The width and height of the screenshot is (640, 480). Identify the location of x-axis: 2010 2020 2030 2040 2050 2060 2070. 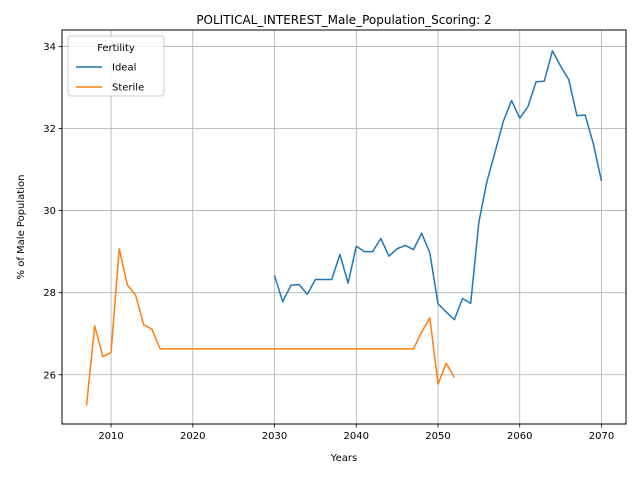
(356, 433).